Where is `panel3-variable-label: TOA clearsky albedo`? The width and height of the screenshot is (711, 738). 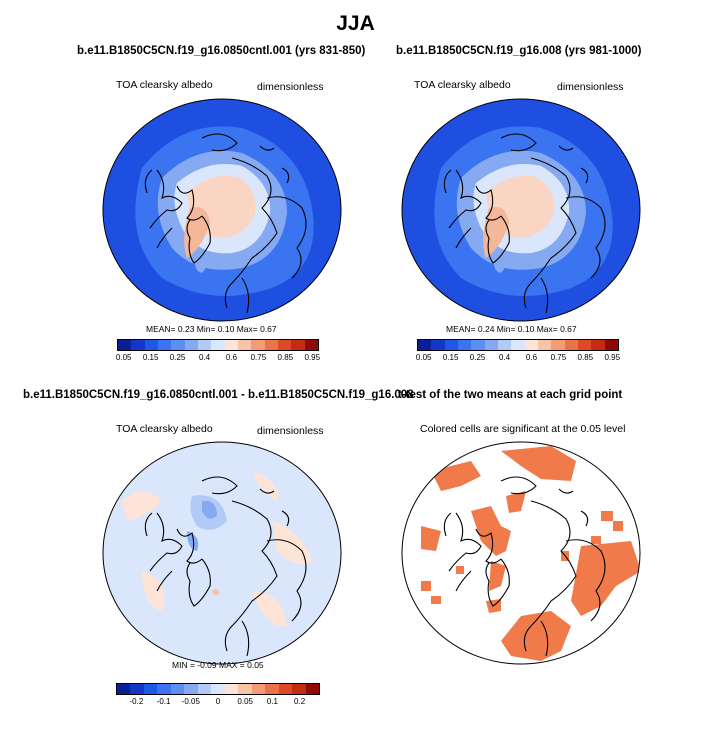 panel3-variable-label: TOA clearsky albedo is located at coordinates (164, 429).